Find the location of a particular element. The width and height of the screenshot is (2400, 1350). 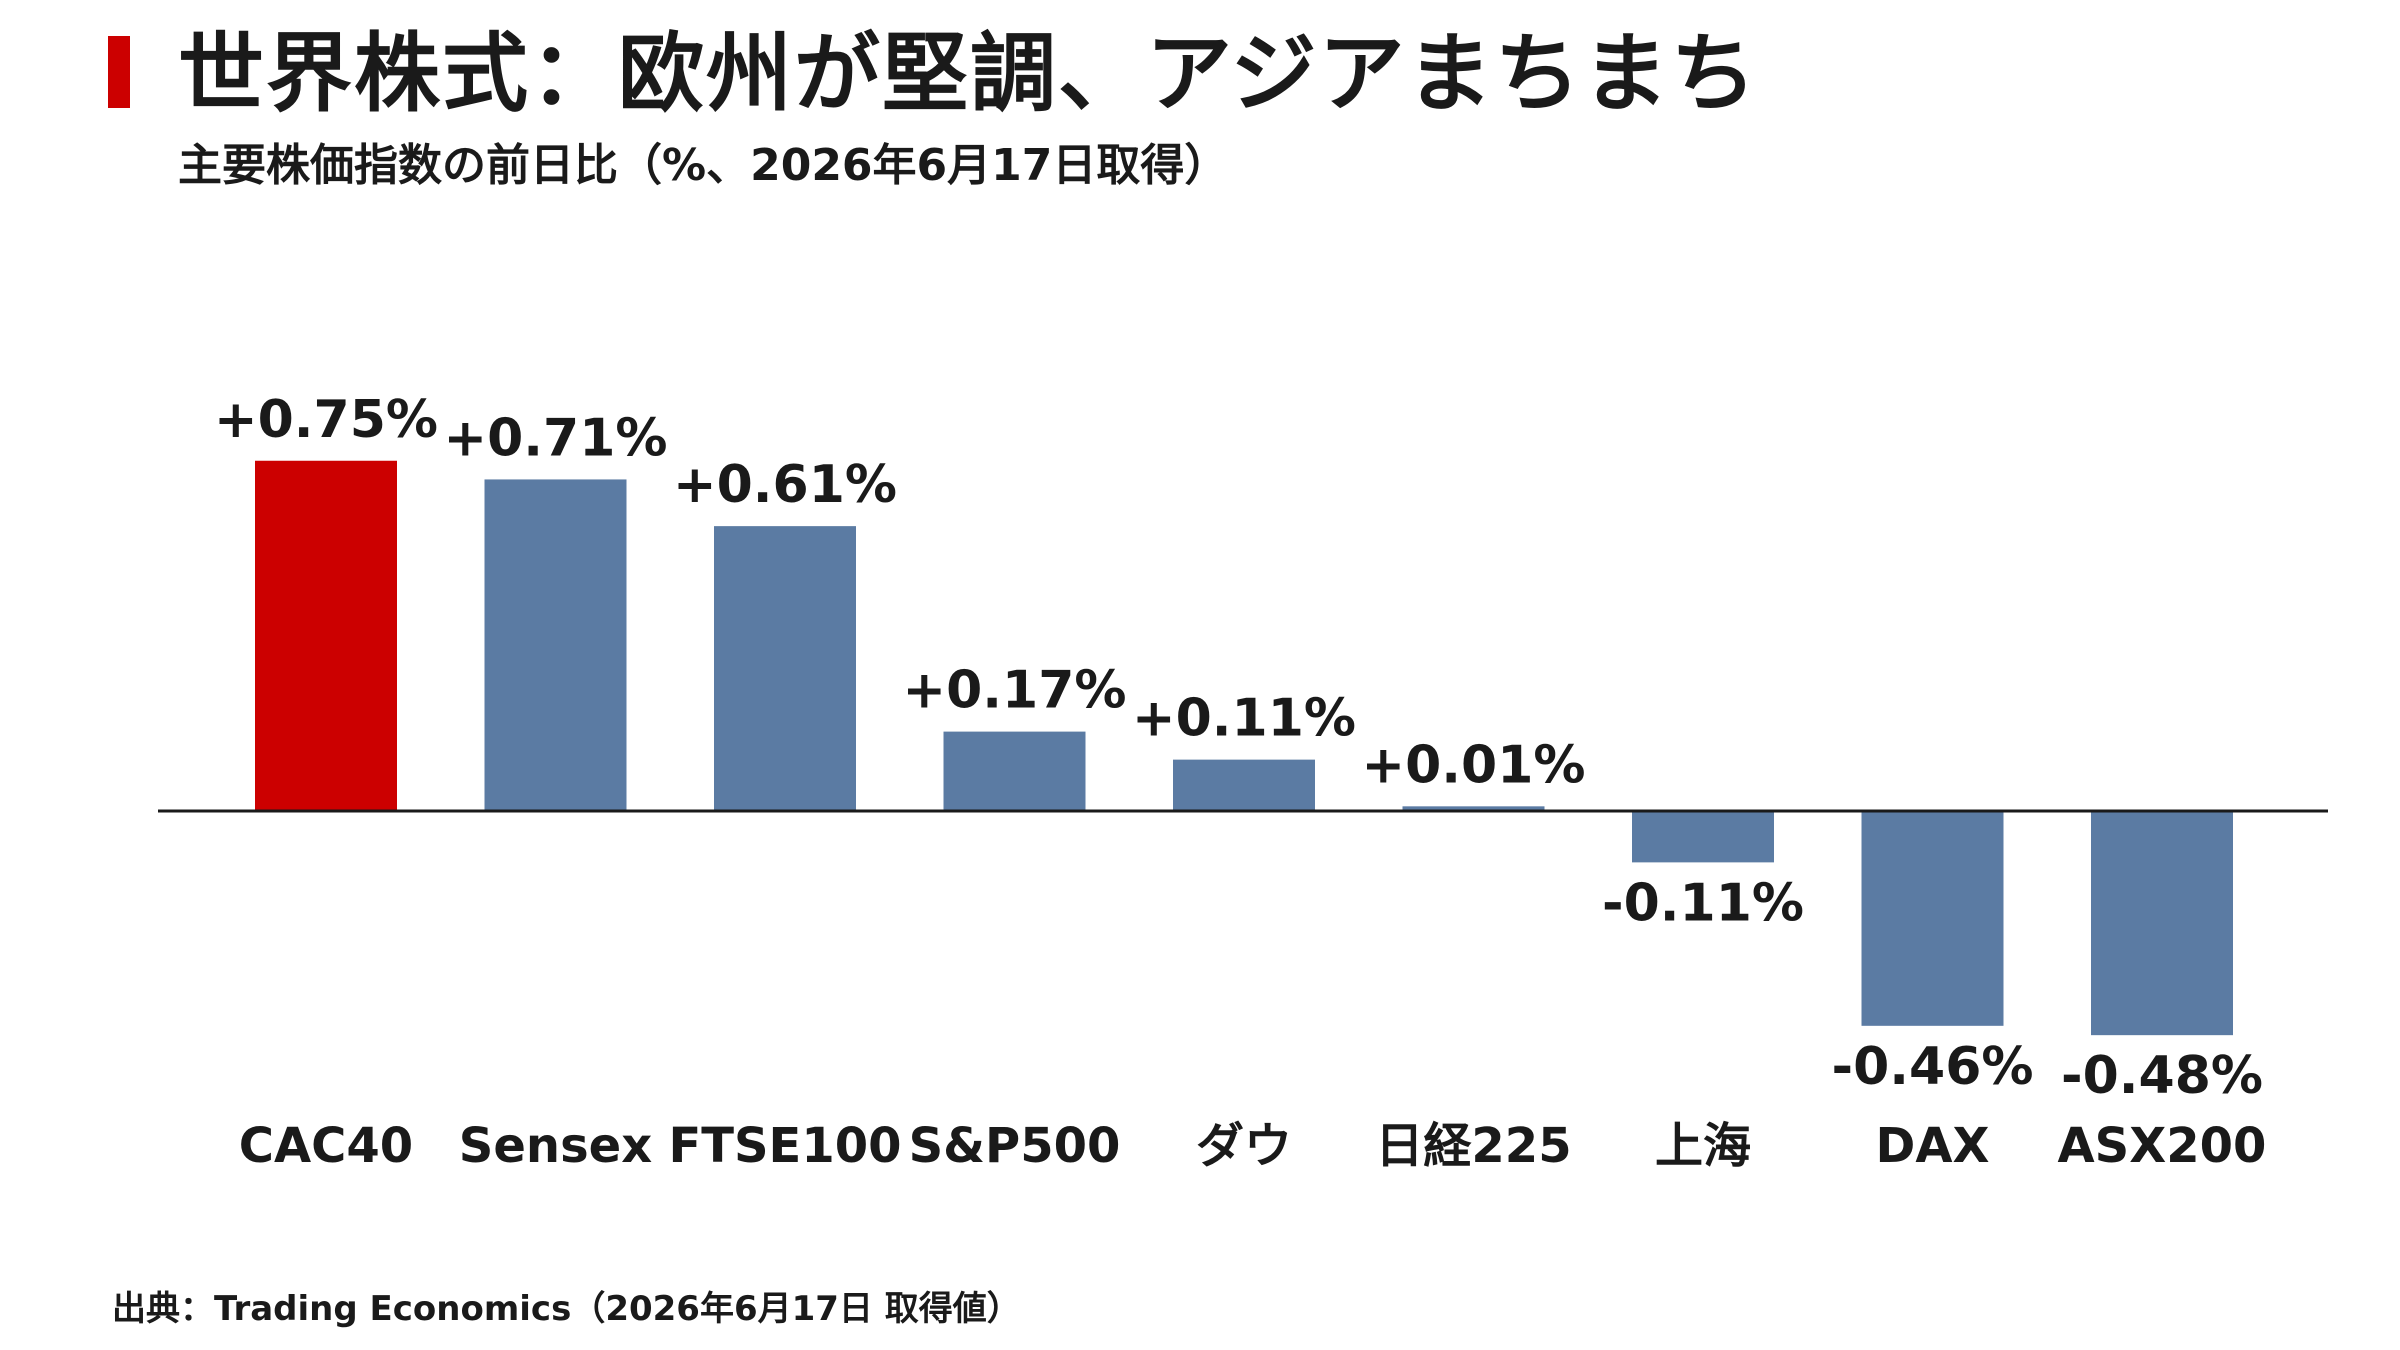

chart-title: 世界株式：欧州が堅調、アジアまちまち is located at coordinates (968, 74).